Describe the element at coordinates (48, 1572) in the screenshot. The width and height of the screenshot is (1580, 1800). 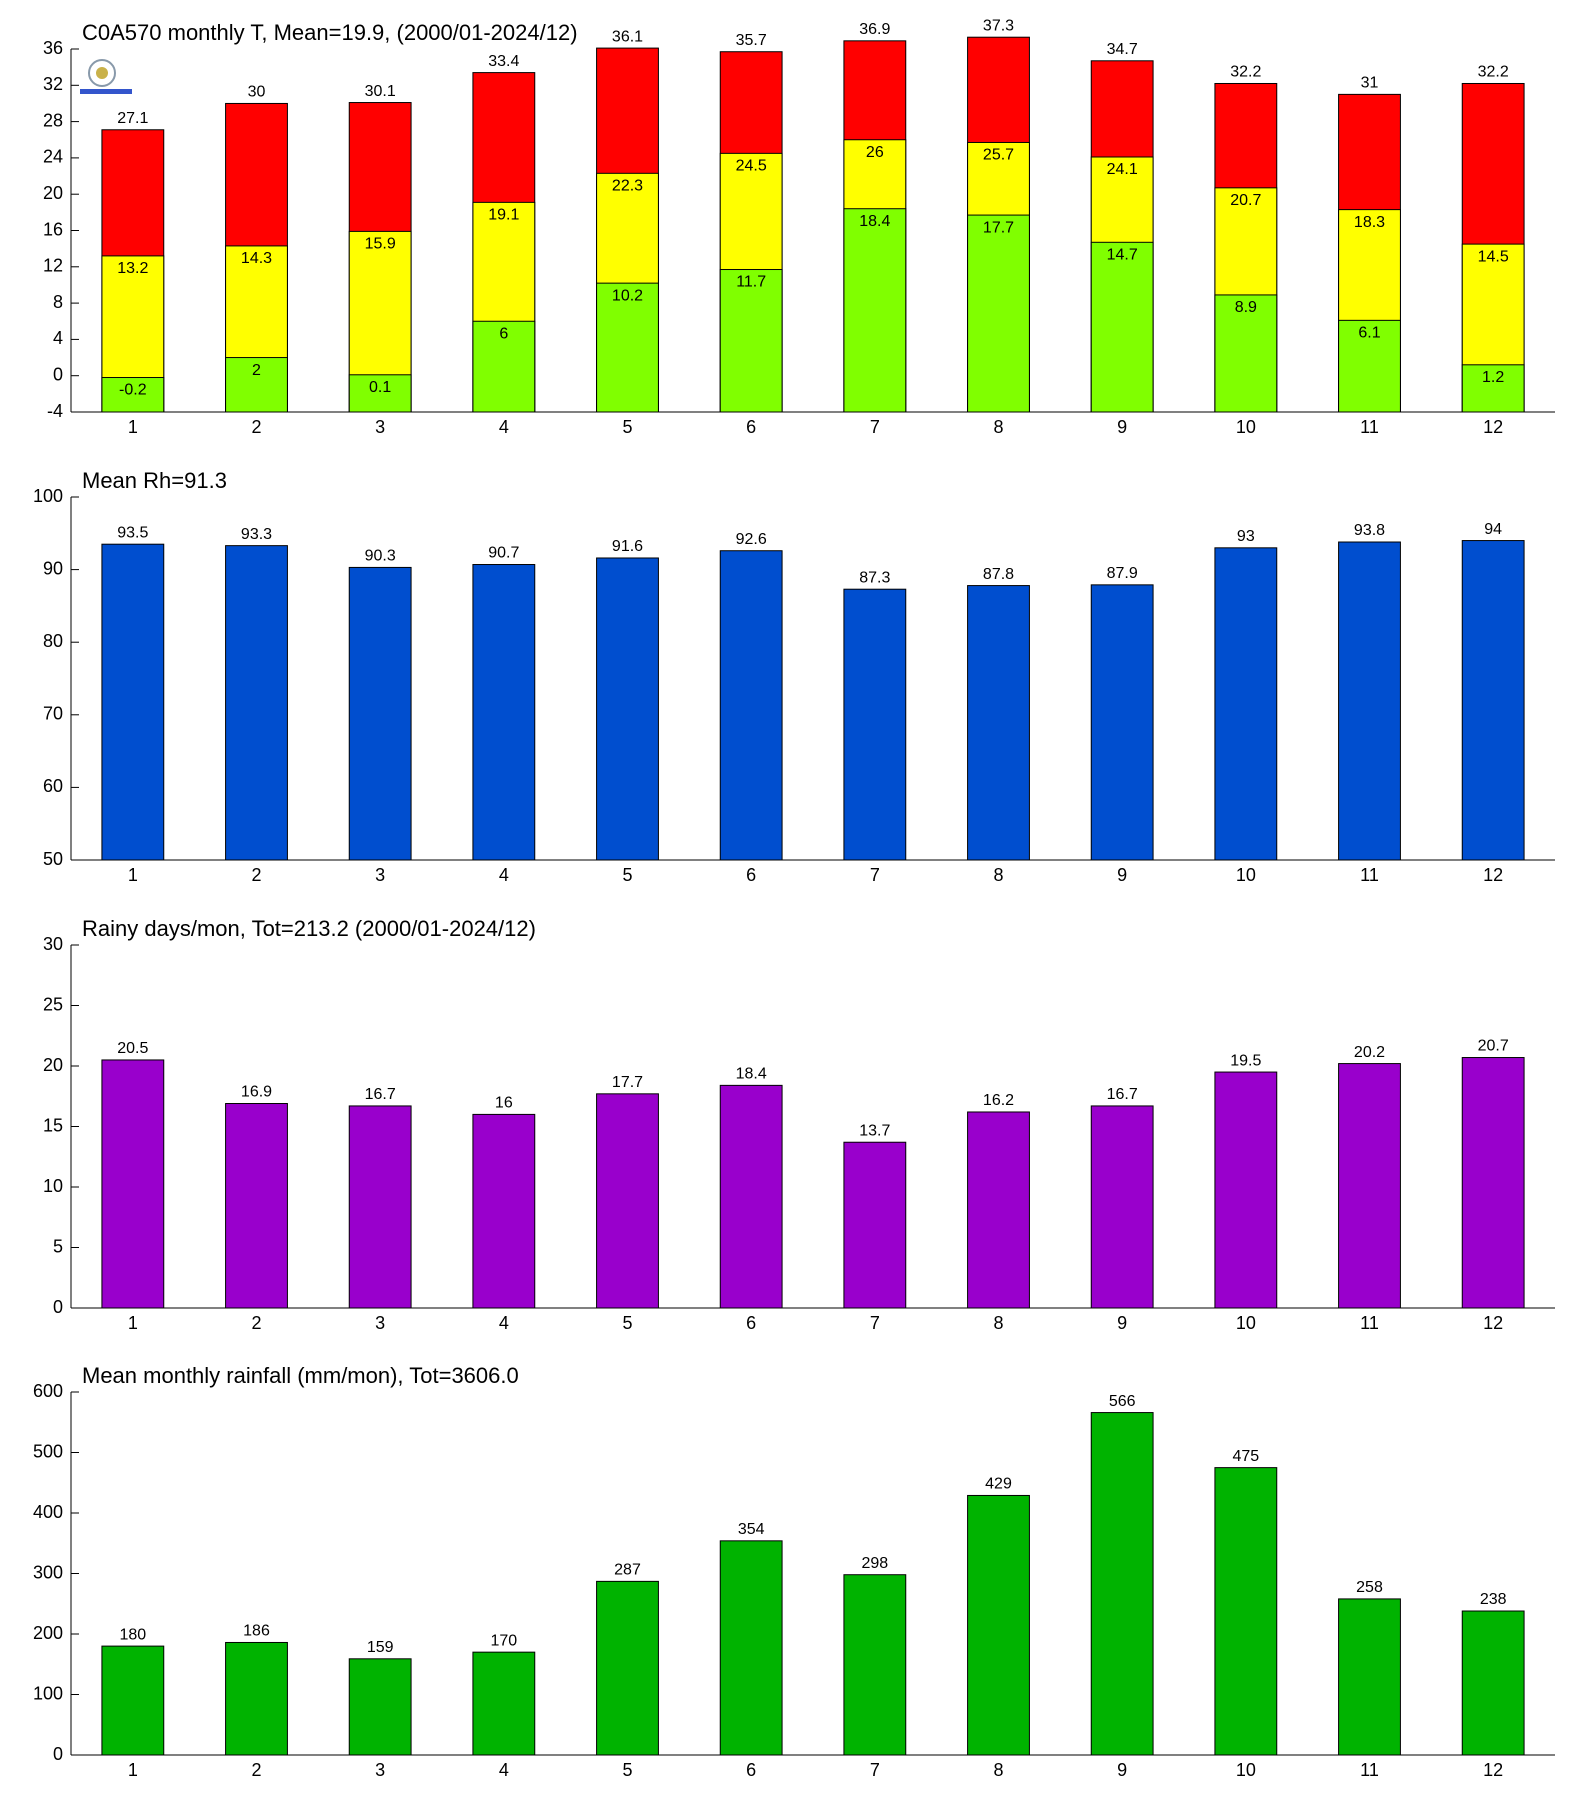
I see `y-tick-label: 300` at that location.